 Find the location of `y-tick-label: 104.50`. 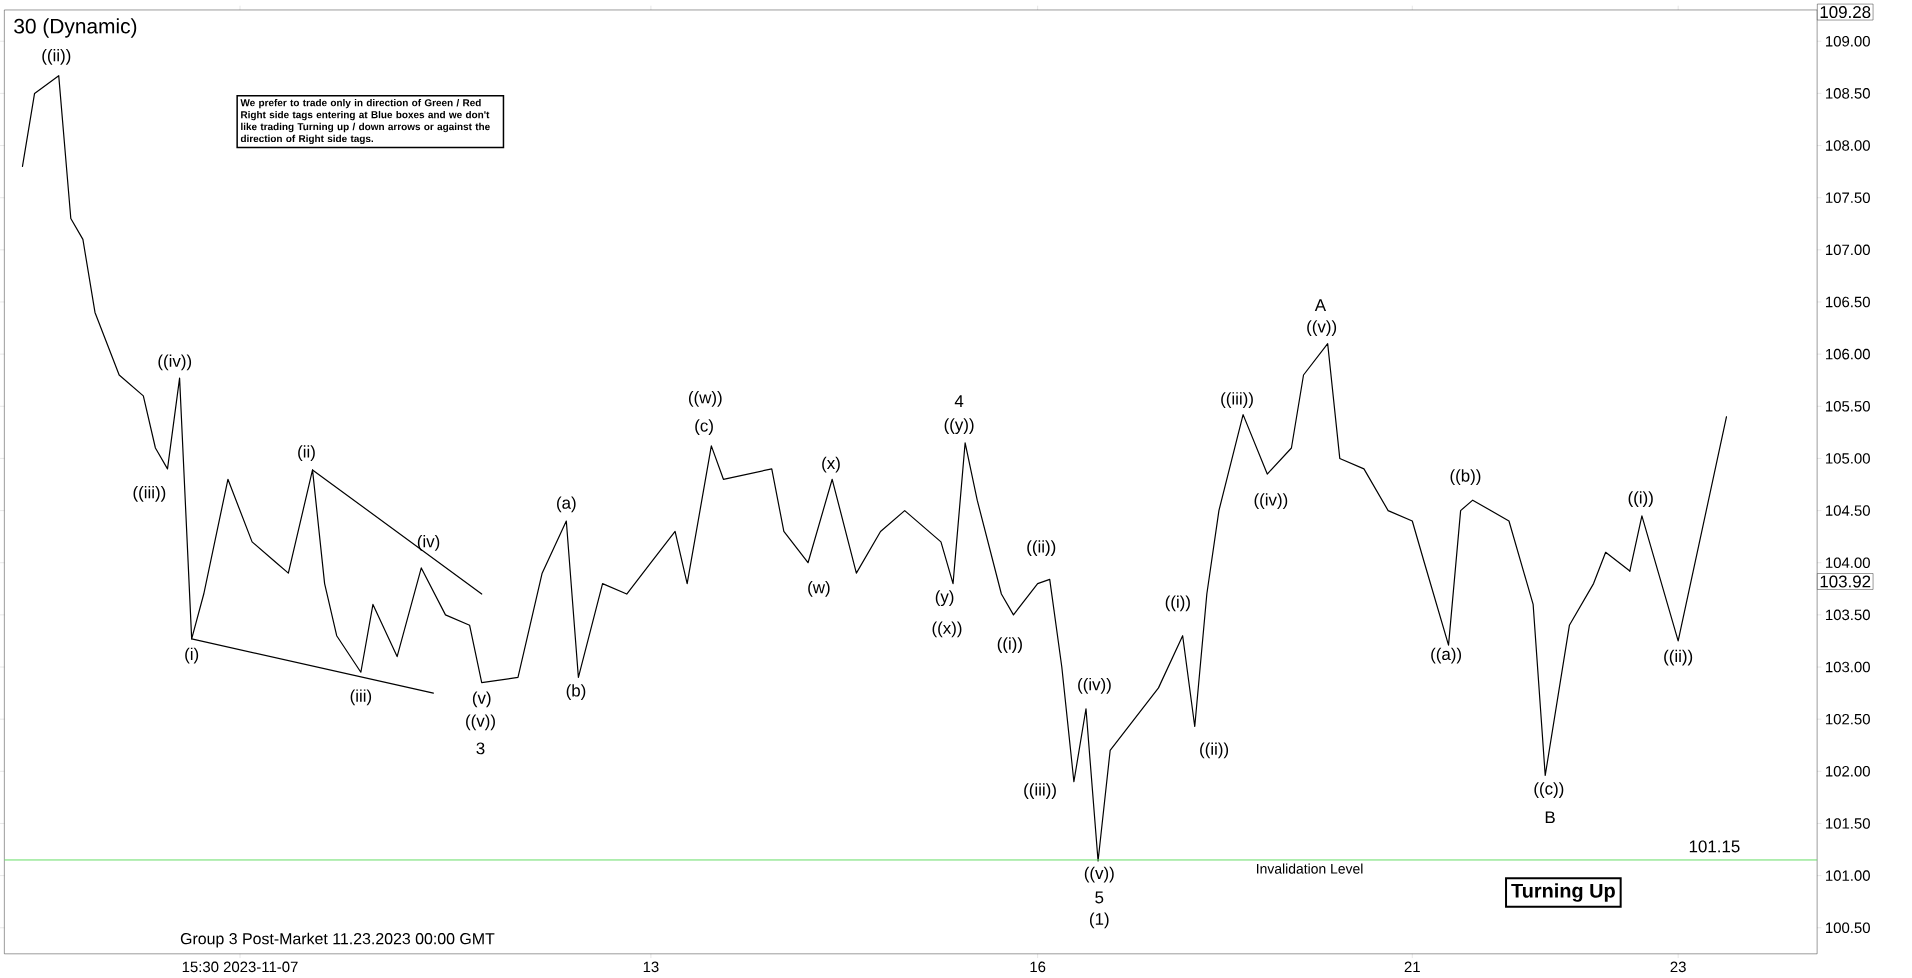

y-tick-label: 104.50 is located at coordinates (1848, 510).